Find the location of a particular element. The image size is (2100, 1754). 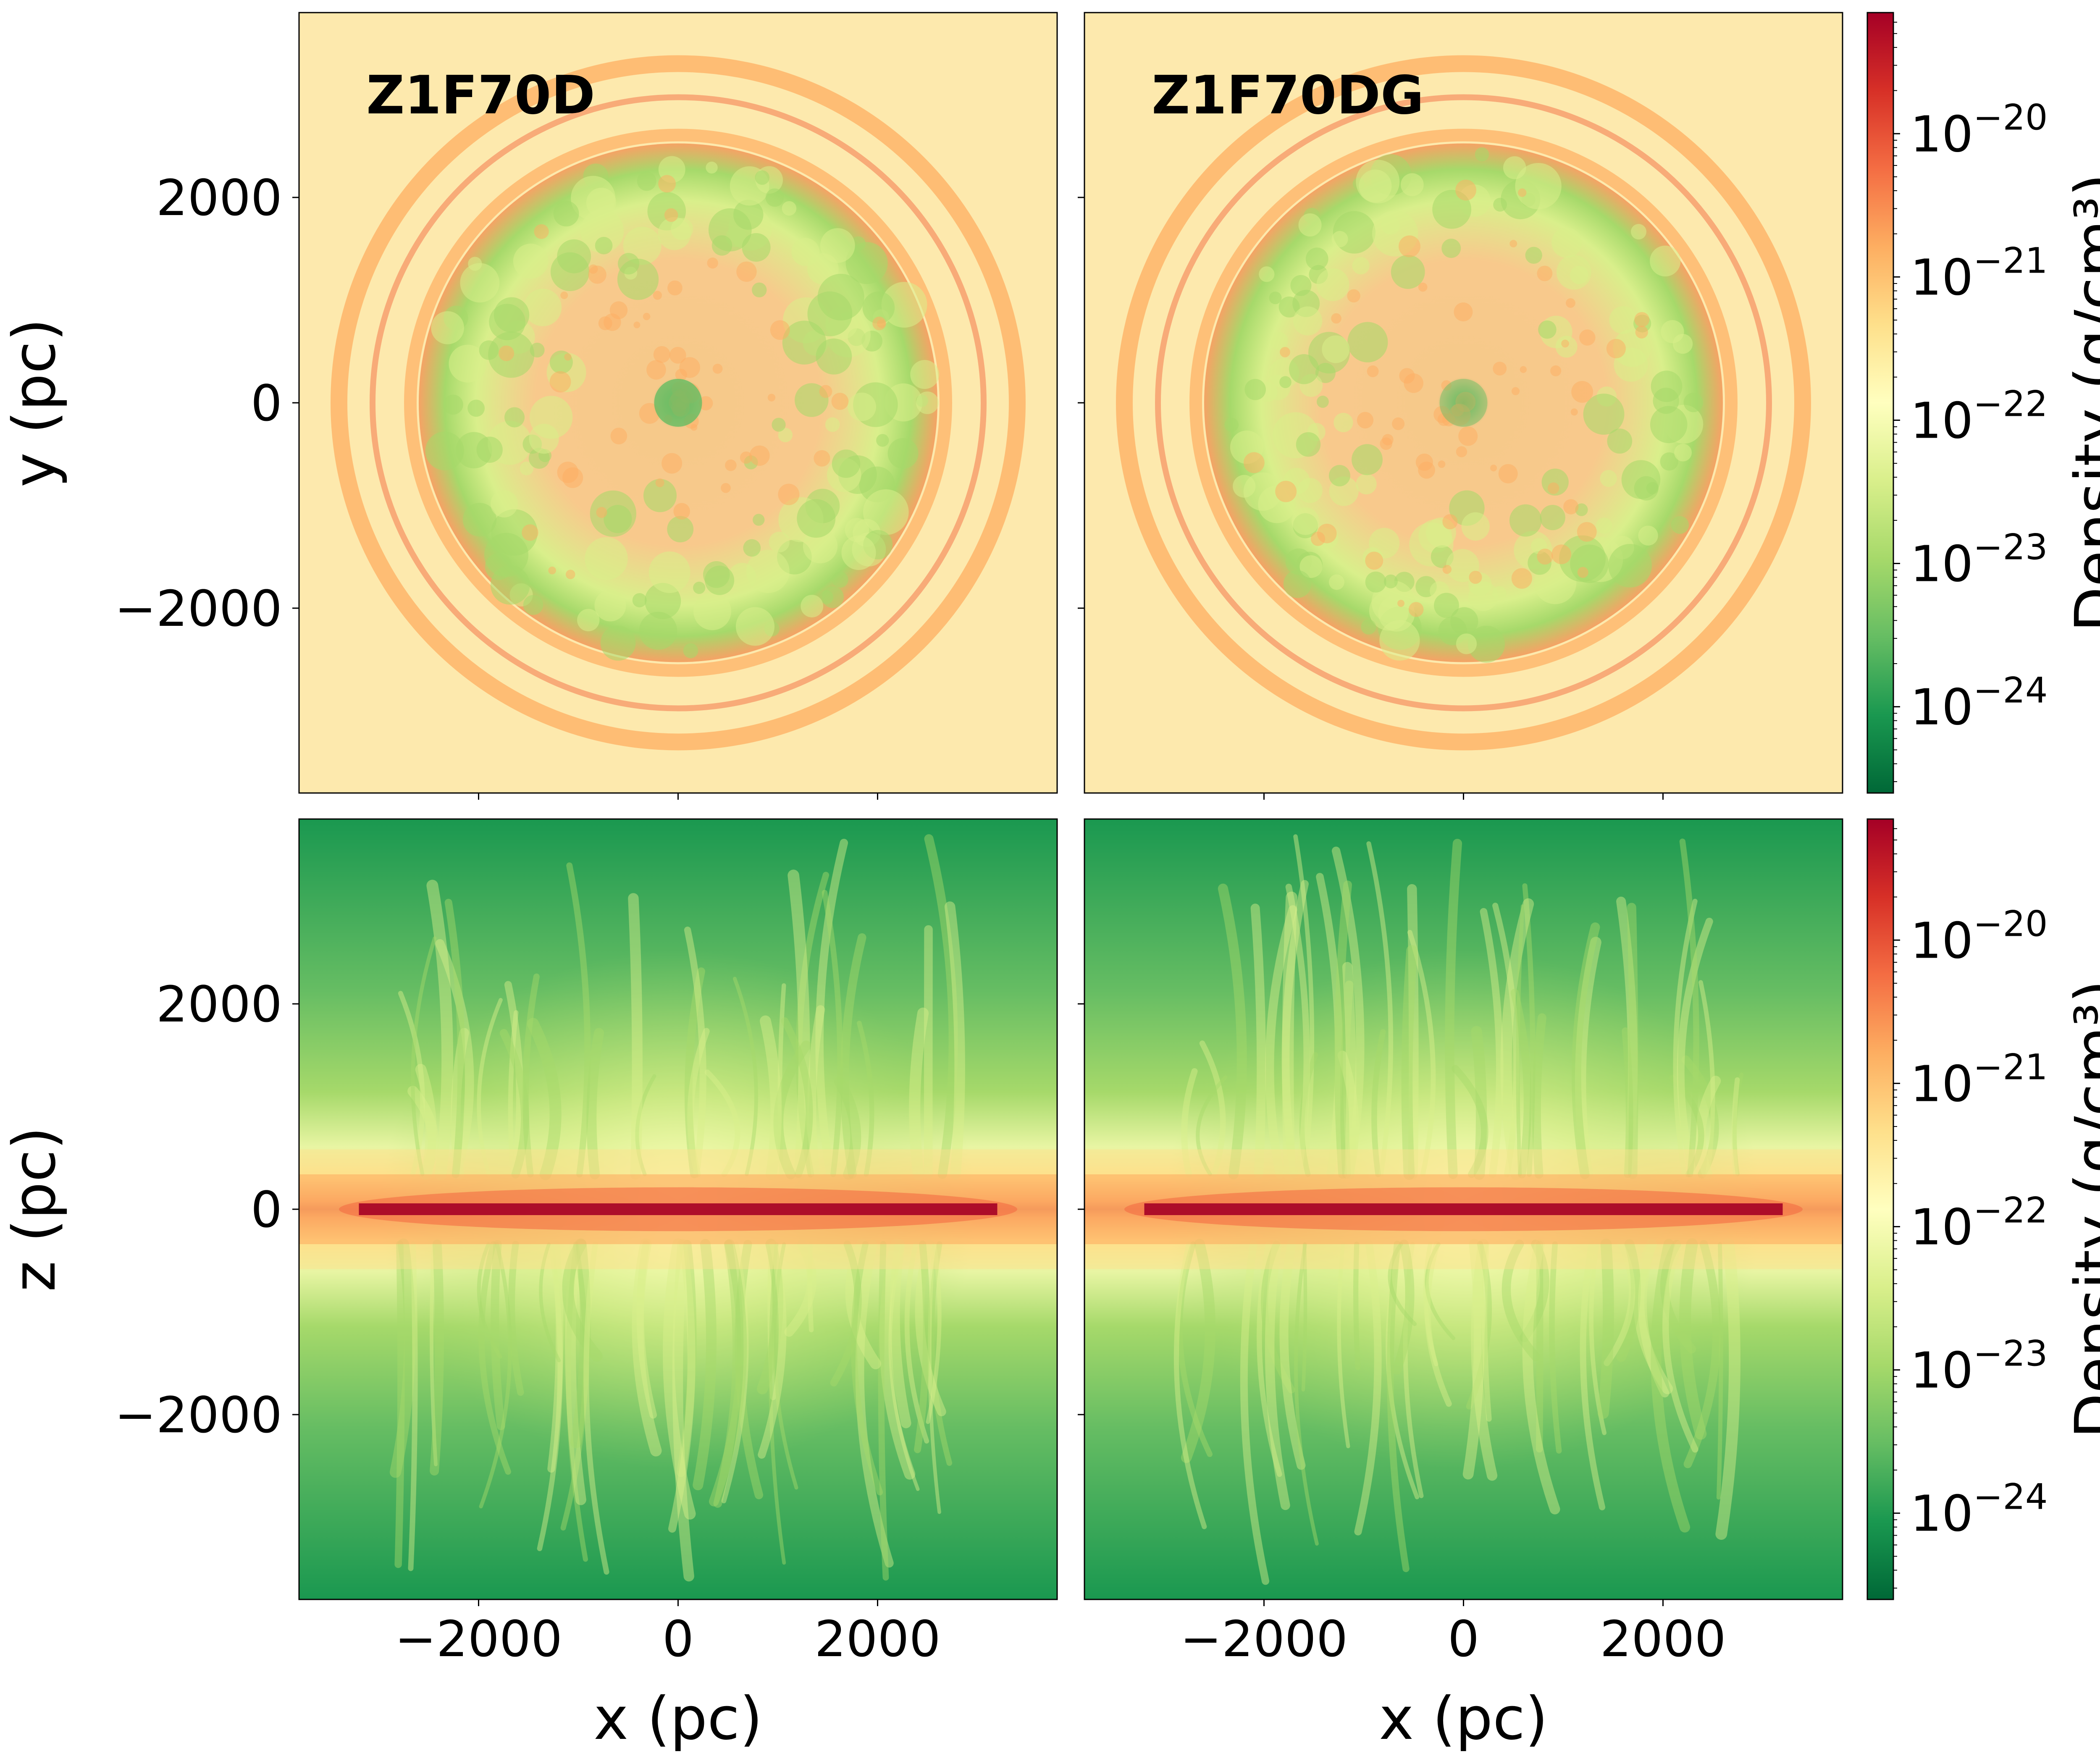

y-axis-label: z (pc) is located at coordinates (34, 1209).